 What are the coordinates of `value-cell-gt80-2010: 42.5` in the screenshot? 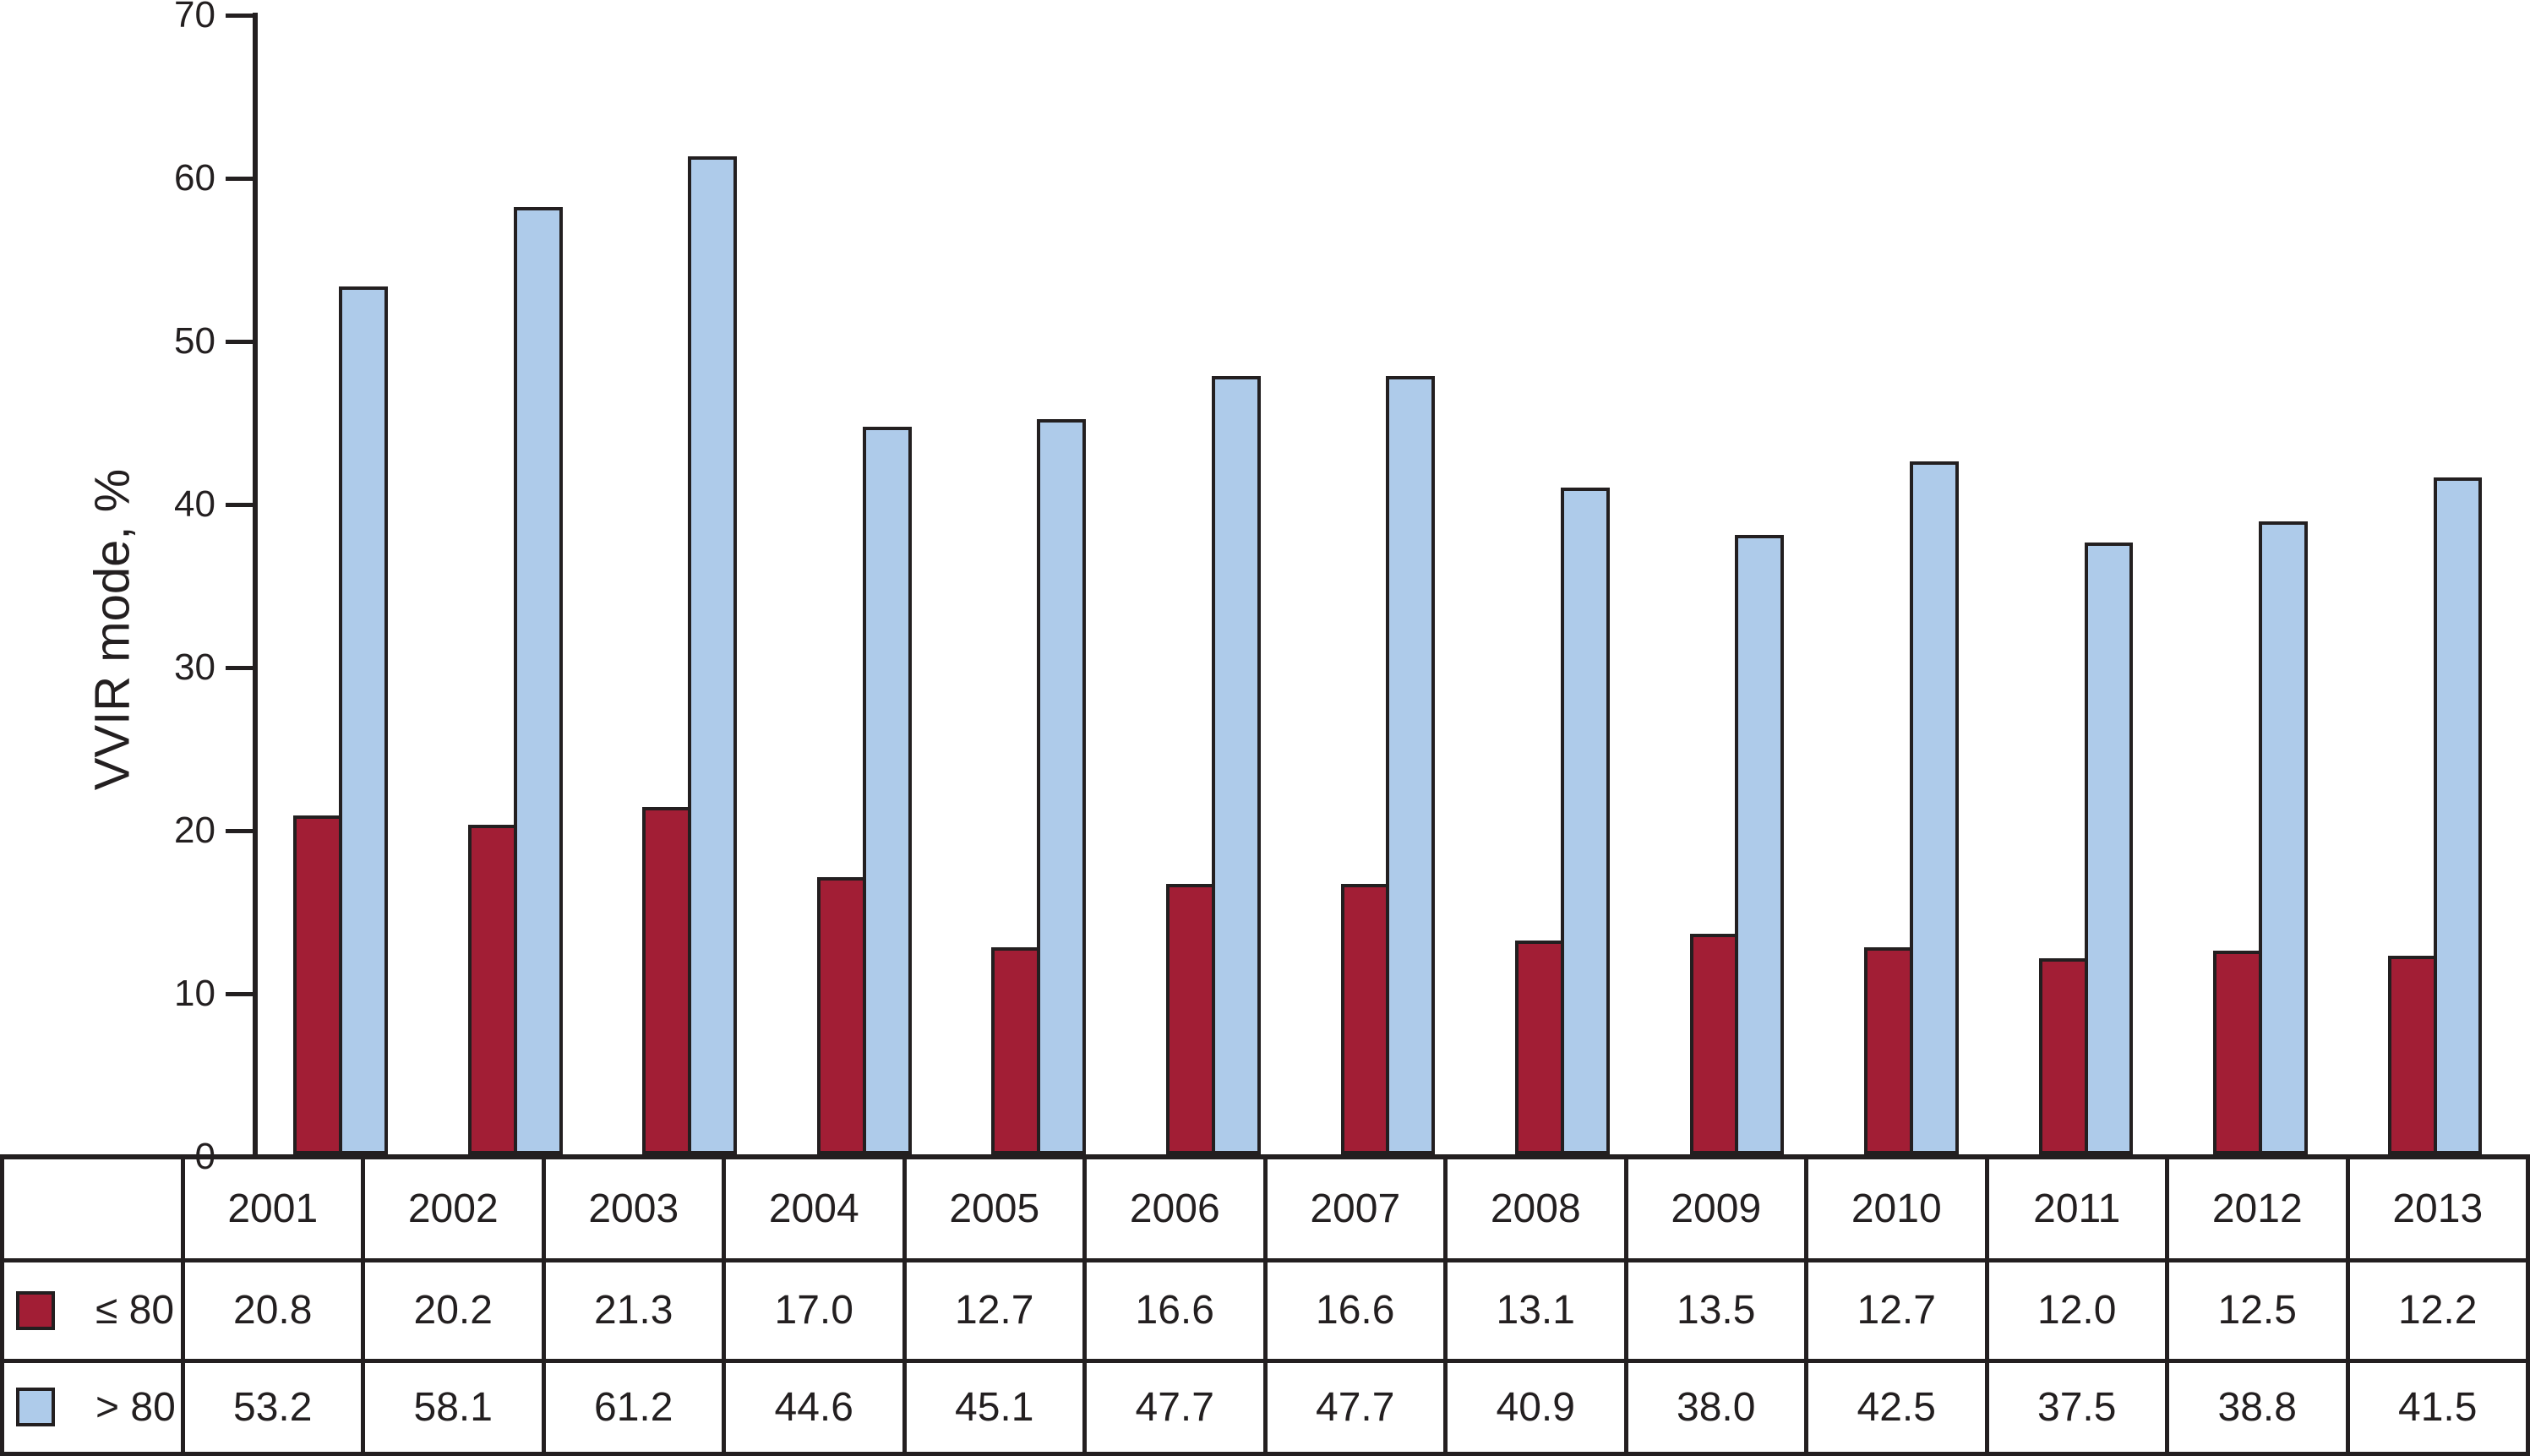 It's located at (1896, 1407).